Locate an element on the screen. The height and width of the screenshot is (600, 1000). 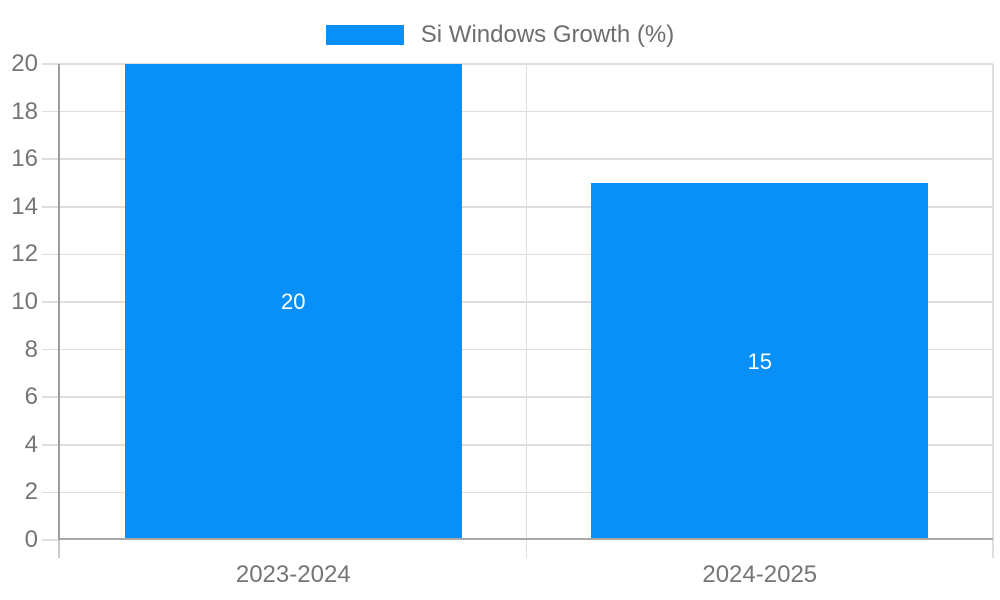
category-divider is located at coordinates (526, 311).